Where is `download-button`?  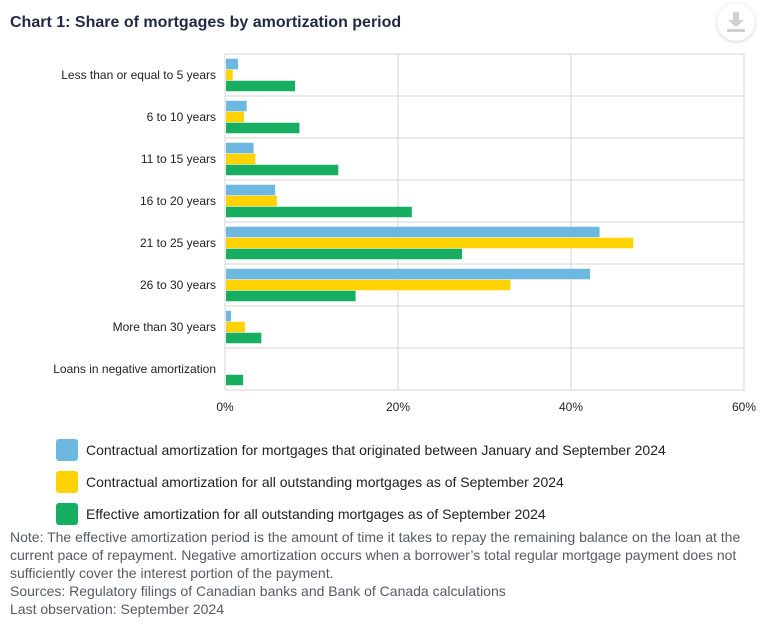
download-button is located at coordinates (736, 22).